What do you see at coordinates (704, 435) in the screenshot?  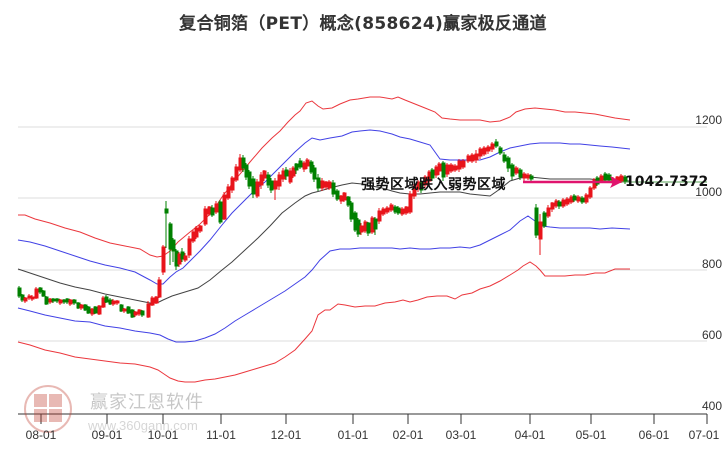 I see `x-tick-label: 07-01` at bounding box center [704, 435].